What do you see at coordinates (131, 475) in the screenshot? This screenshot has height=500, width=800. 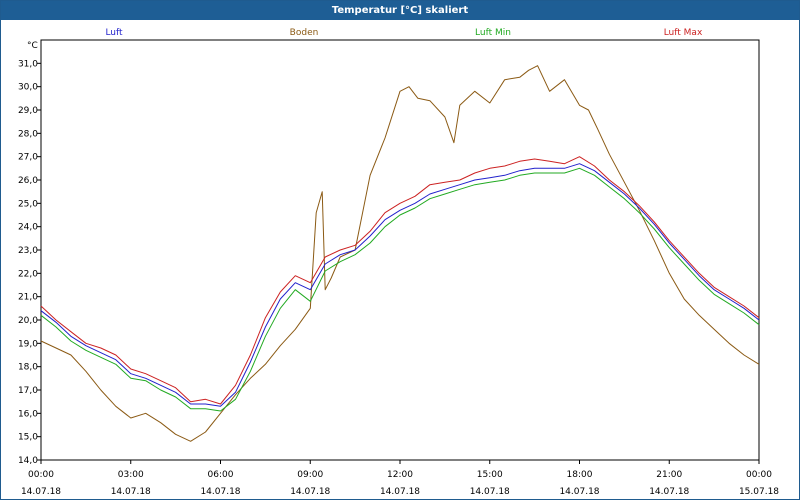 I see `x-tick-time: 03:00` at bounding box center [131, 475].